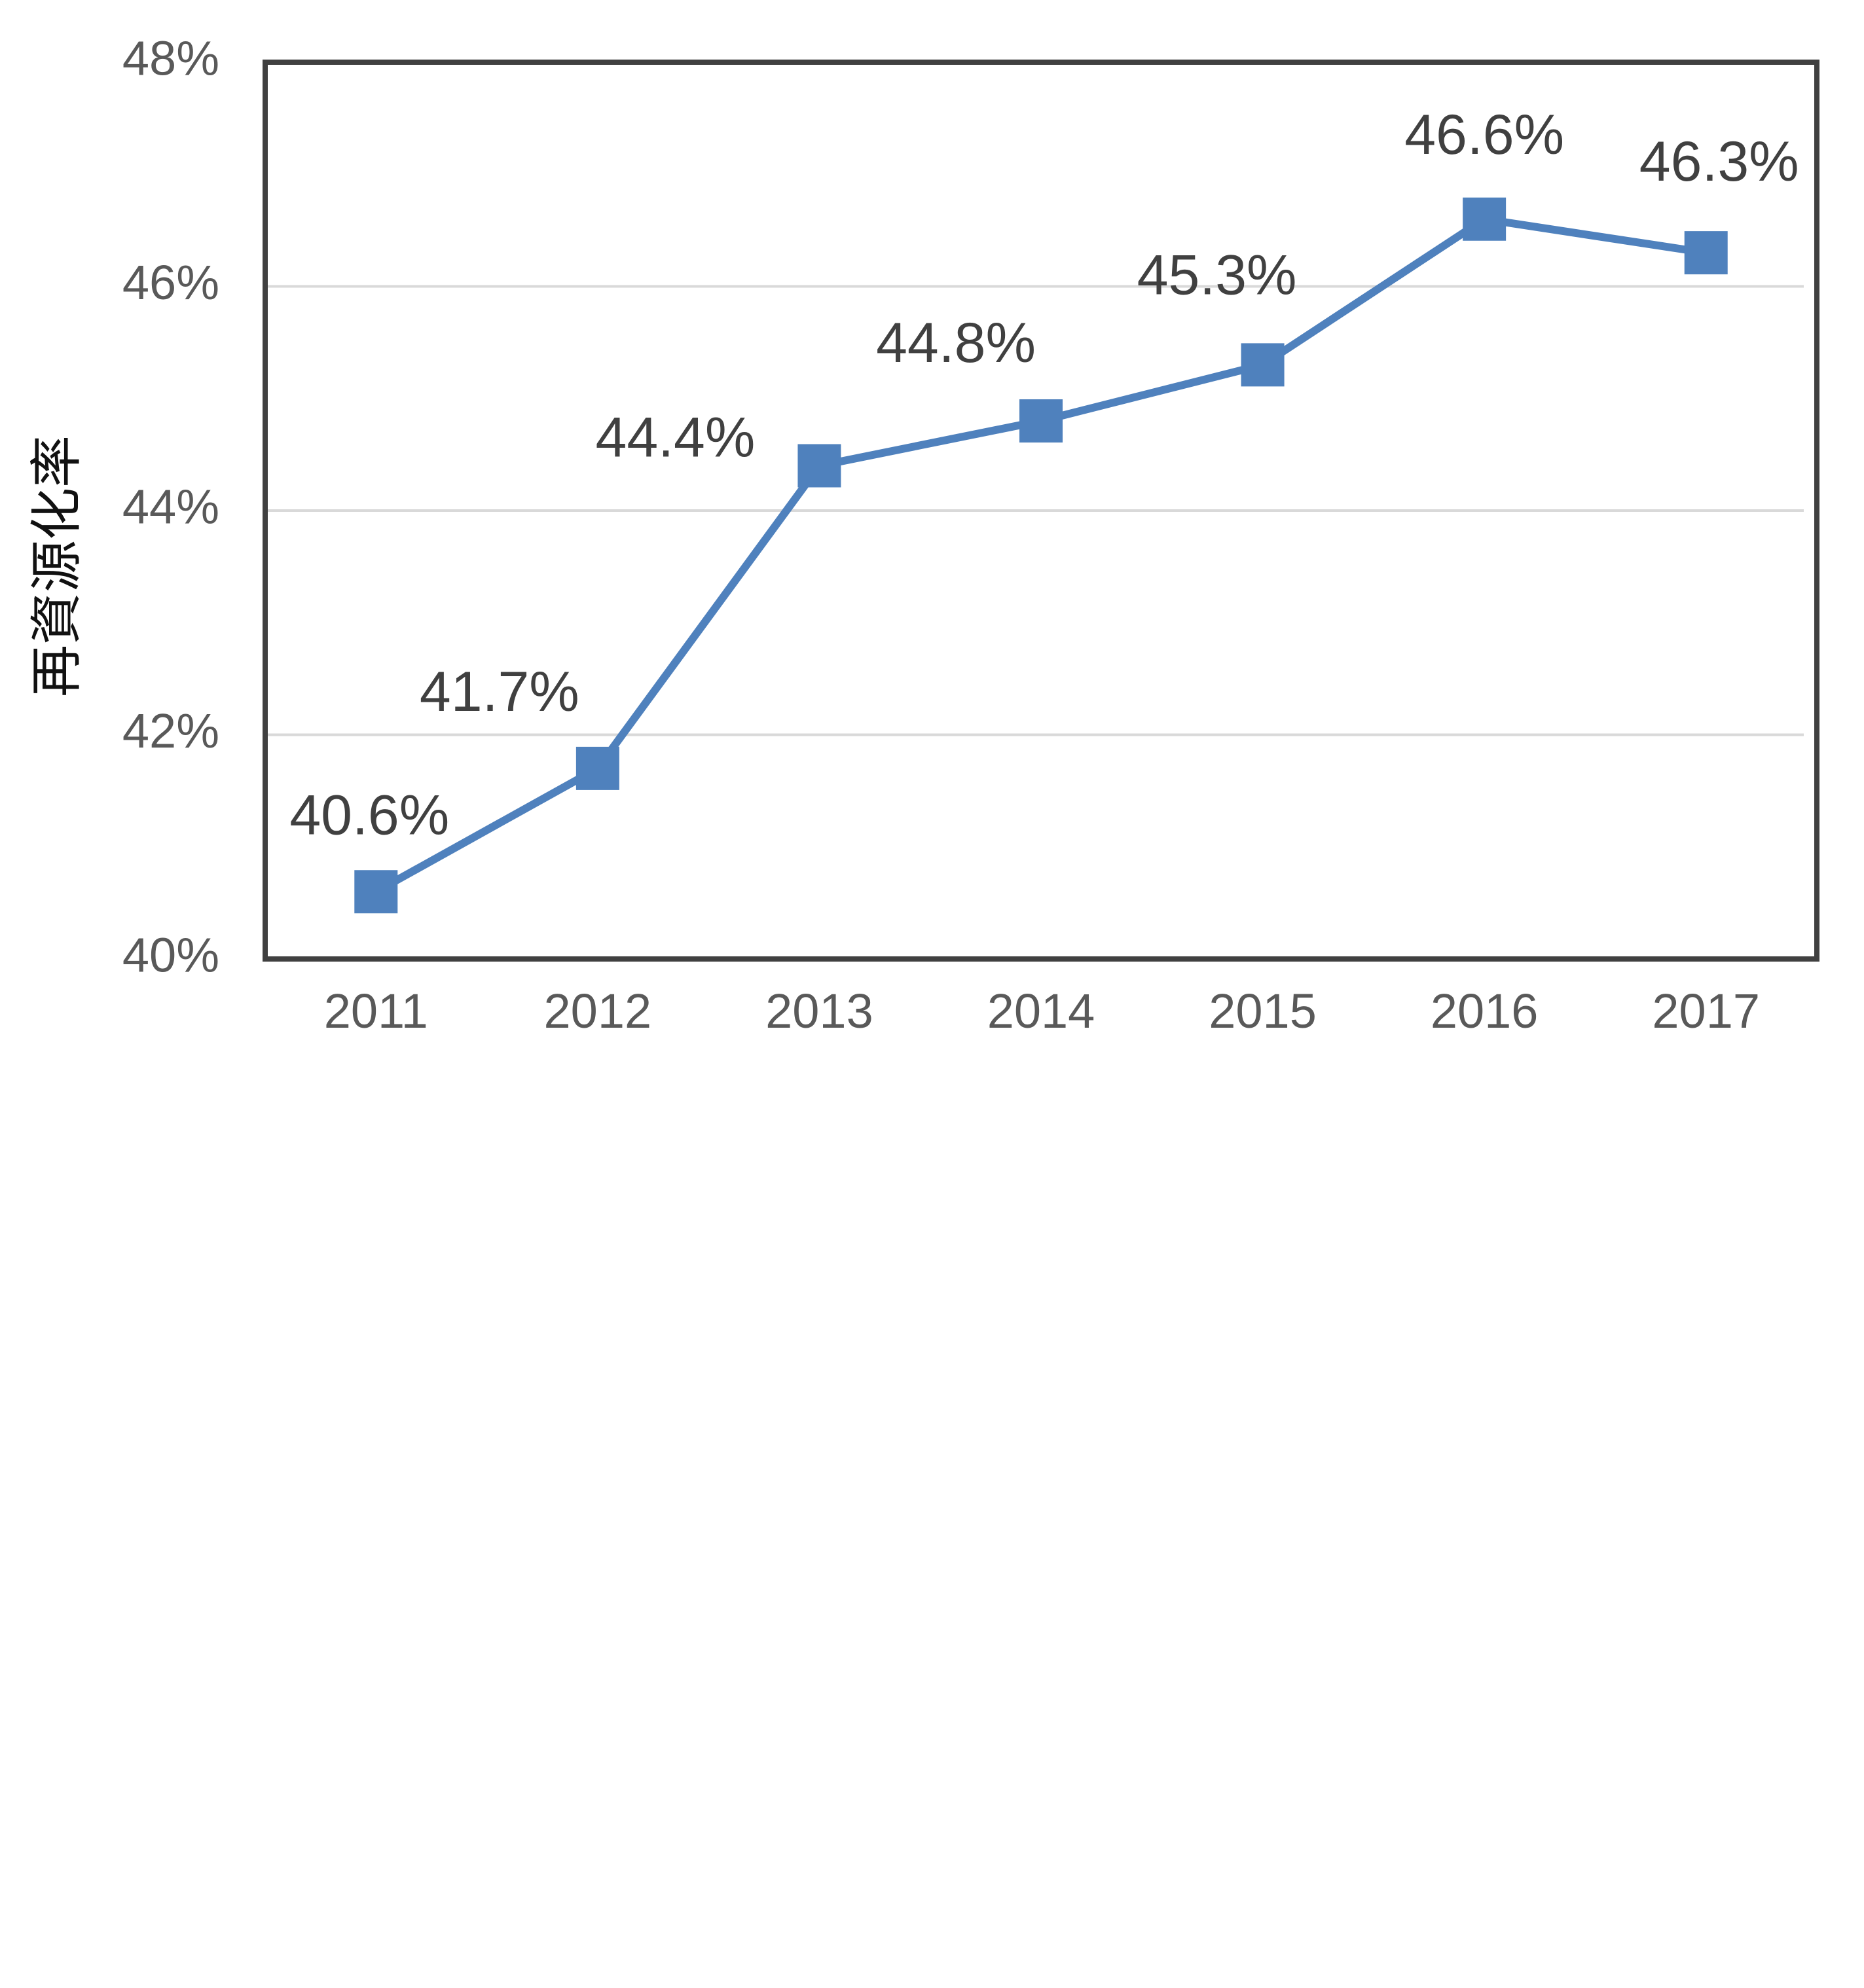  Describe the element at coordinates (170, 731) in the screenshot. I see `y-tick-label: 42%` at that location.